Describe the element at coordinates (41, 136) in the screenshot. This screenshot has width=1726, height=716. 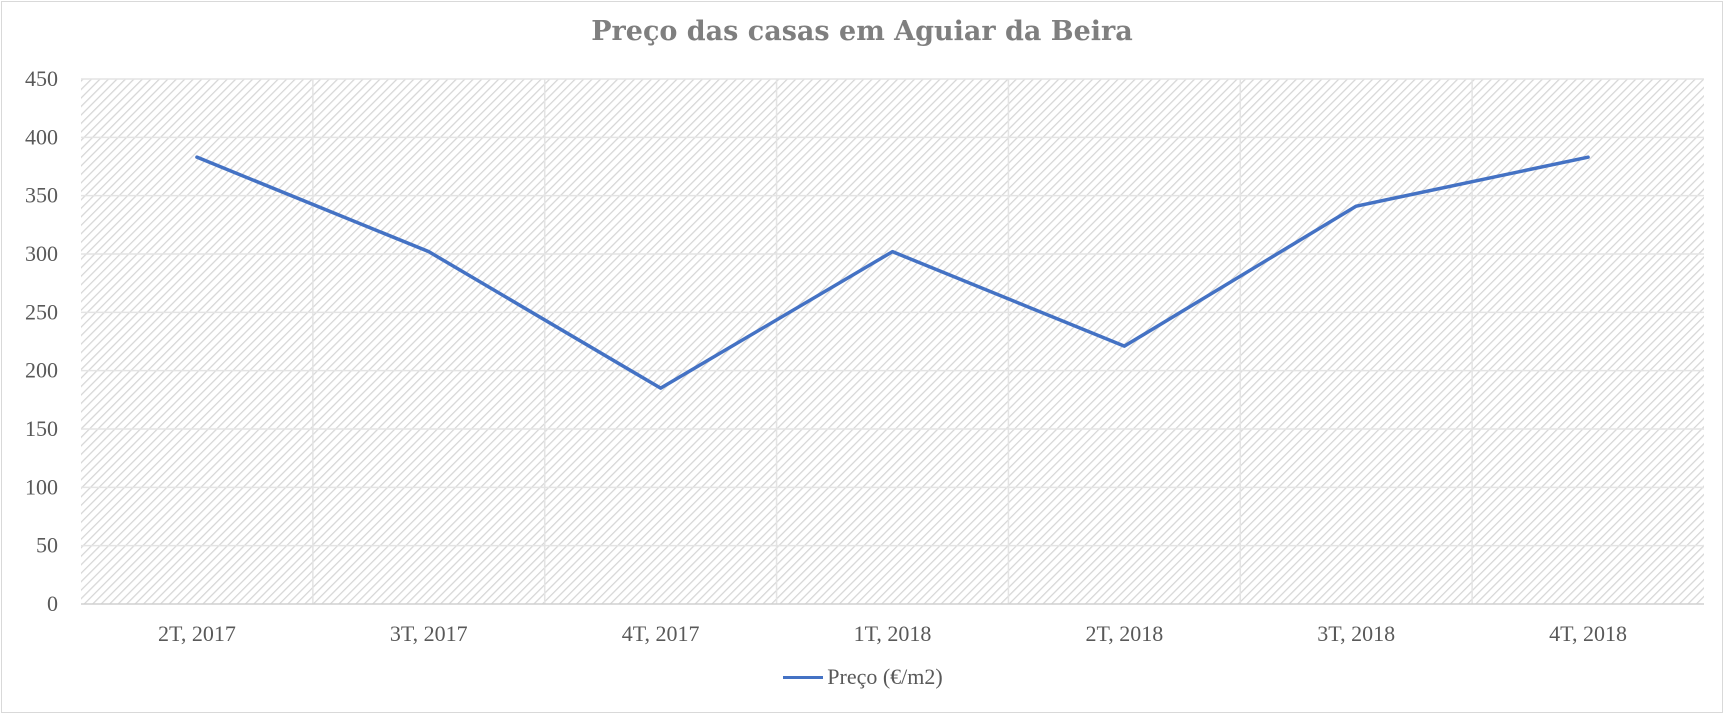
I see `y-tick-label: 400` at that location.